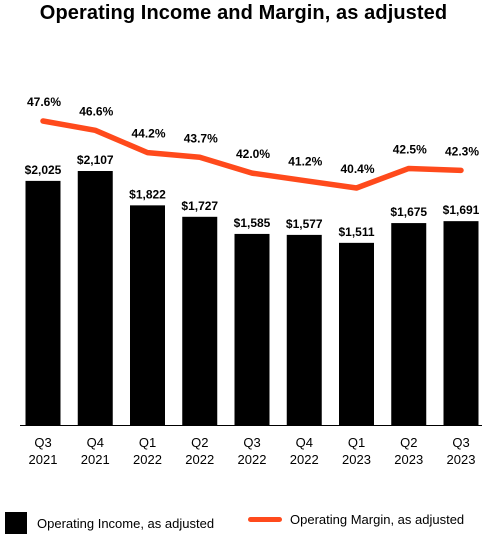 This screenshot has width=487, height=546. What do you see at coordinates (243, 13) in the screenshot?
I see `chart-title: Operating Income and Margin, as adjusted` at bounding box center [243, 13].